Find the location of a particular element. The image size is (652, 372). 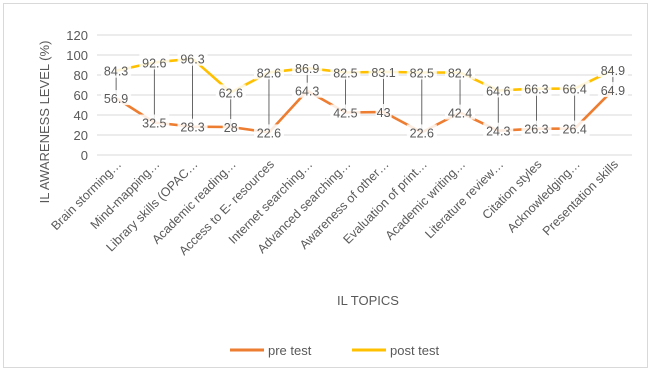

data-label-post-test: 82.5 is located at coordinates (422, 74).